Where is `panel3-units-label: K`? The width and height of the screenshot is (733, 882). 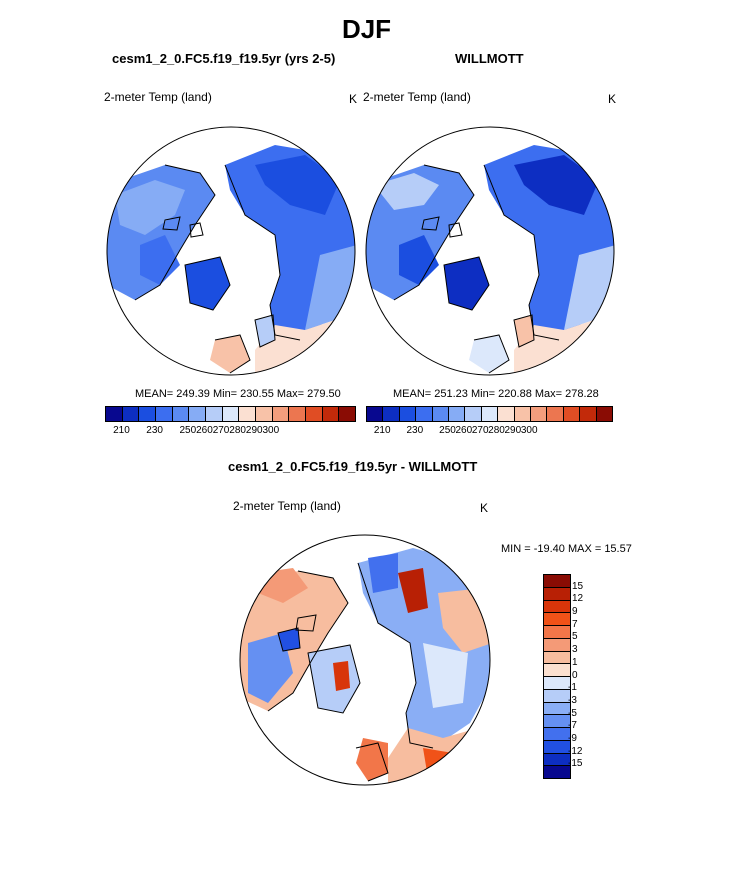
panel3-units-label: K is located at coordinates (484, 508).